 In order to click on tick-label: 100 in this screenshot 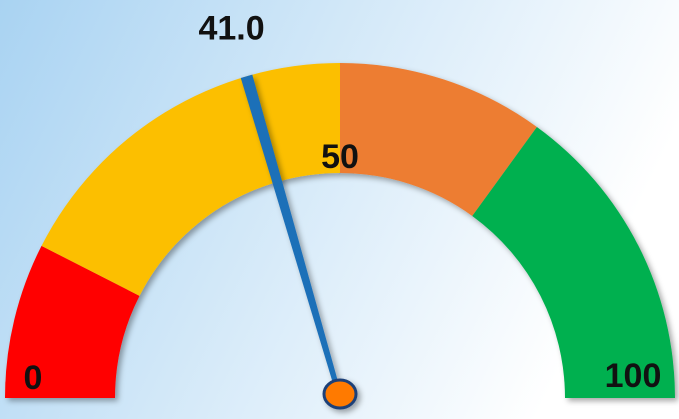, I will do `click(633, 376)`.